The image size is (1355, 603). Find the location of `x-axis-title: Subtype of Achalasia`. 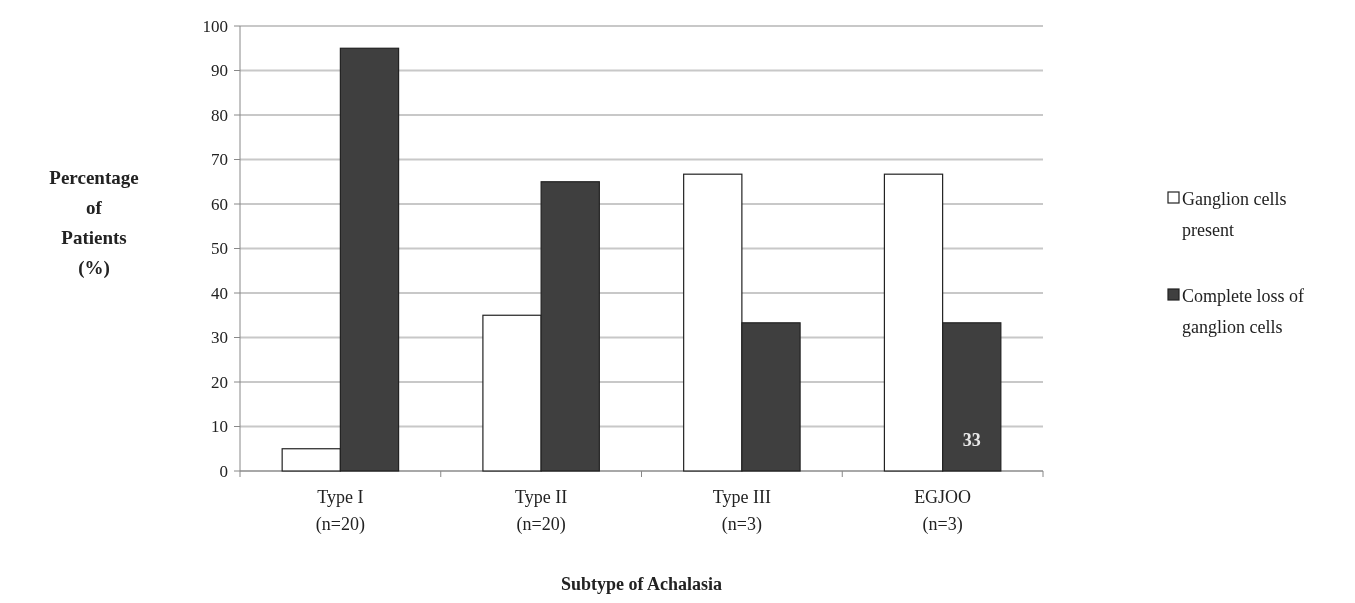

x-axis-title: Subtype of Achalasia is located at coordinates (641, 584).